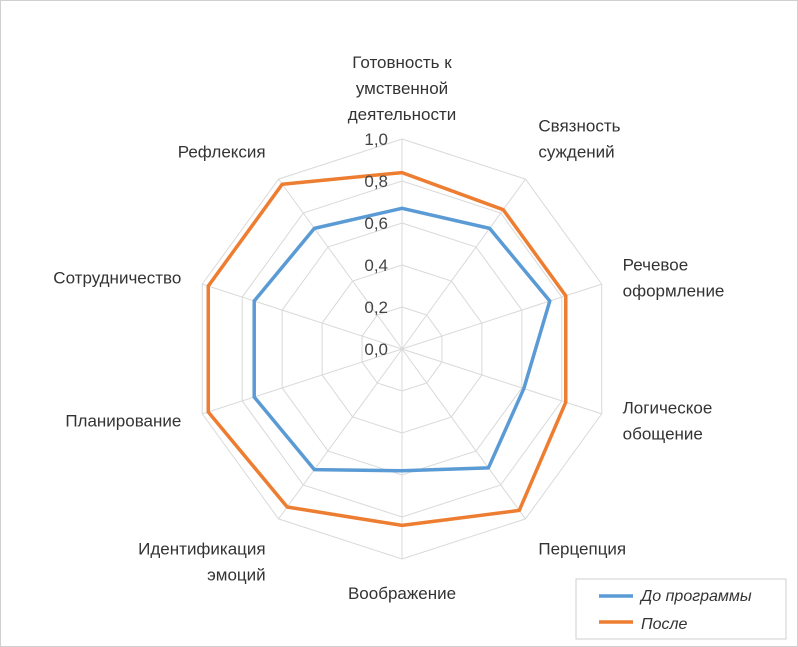 The image size is (798, 647). What do you see at coordinates (376, 223) in the screenshot?
I see `r-tick-label: 0,6` at bounding box center [376, 223].